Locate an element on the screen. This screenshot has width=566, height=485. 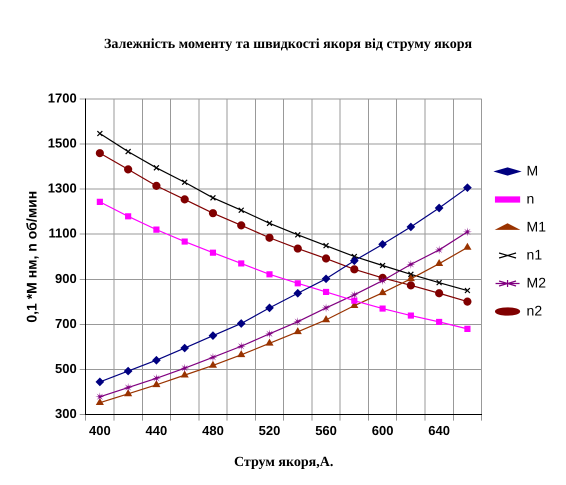
legend-label: M2 is located at coordinates (536, 282).